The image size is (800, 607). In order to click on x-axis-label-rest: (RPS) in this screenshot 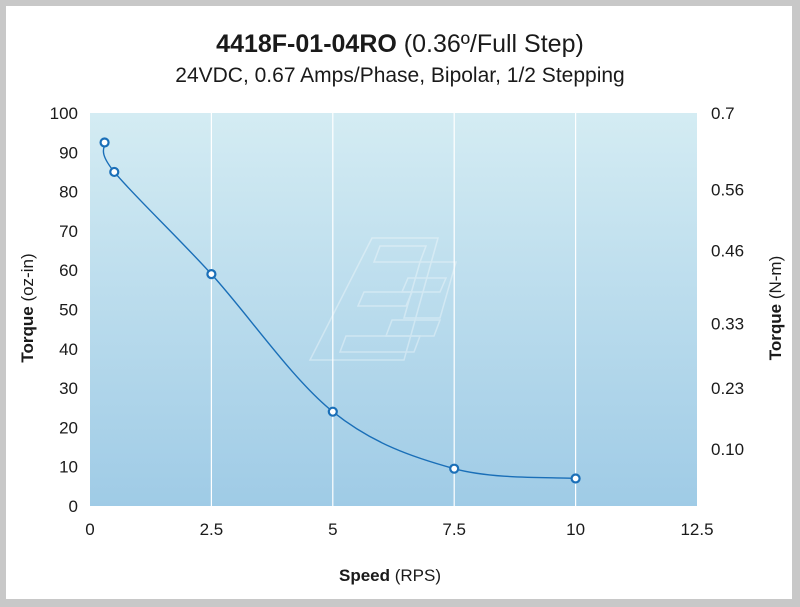, I will do `click(415, 575)`.